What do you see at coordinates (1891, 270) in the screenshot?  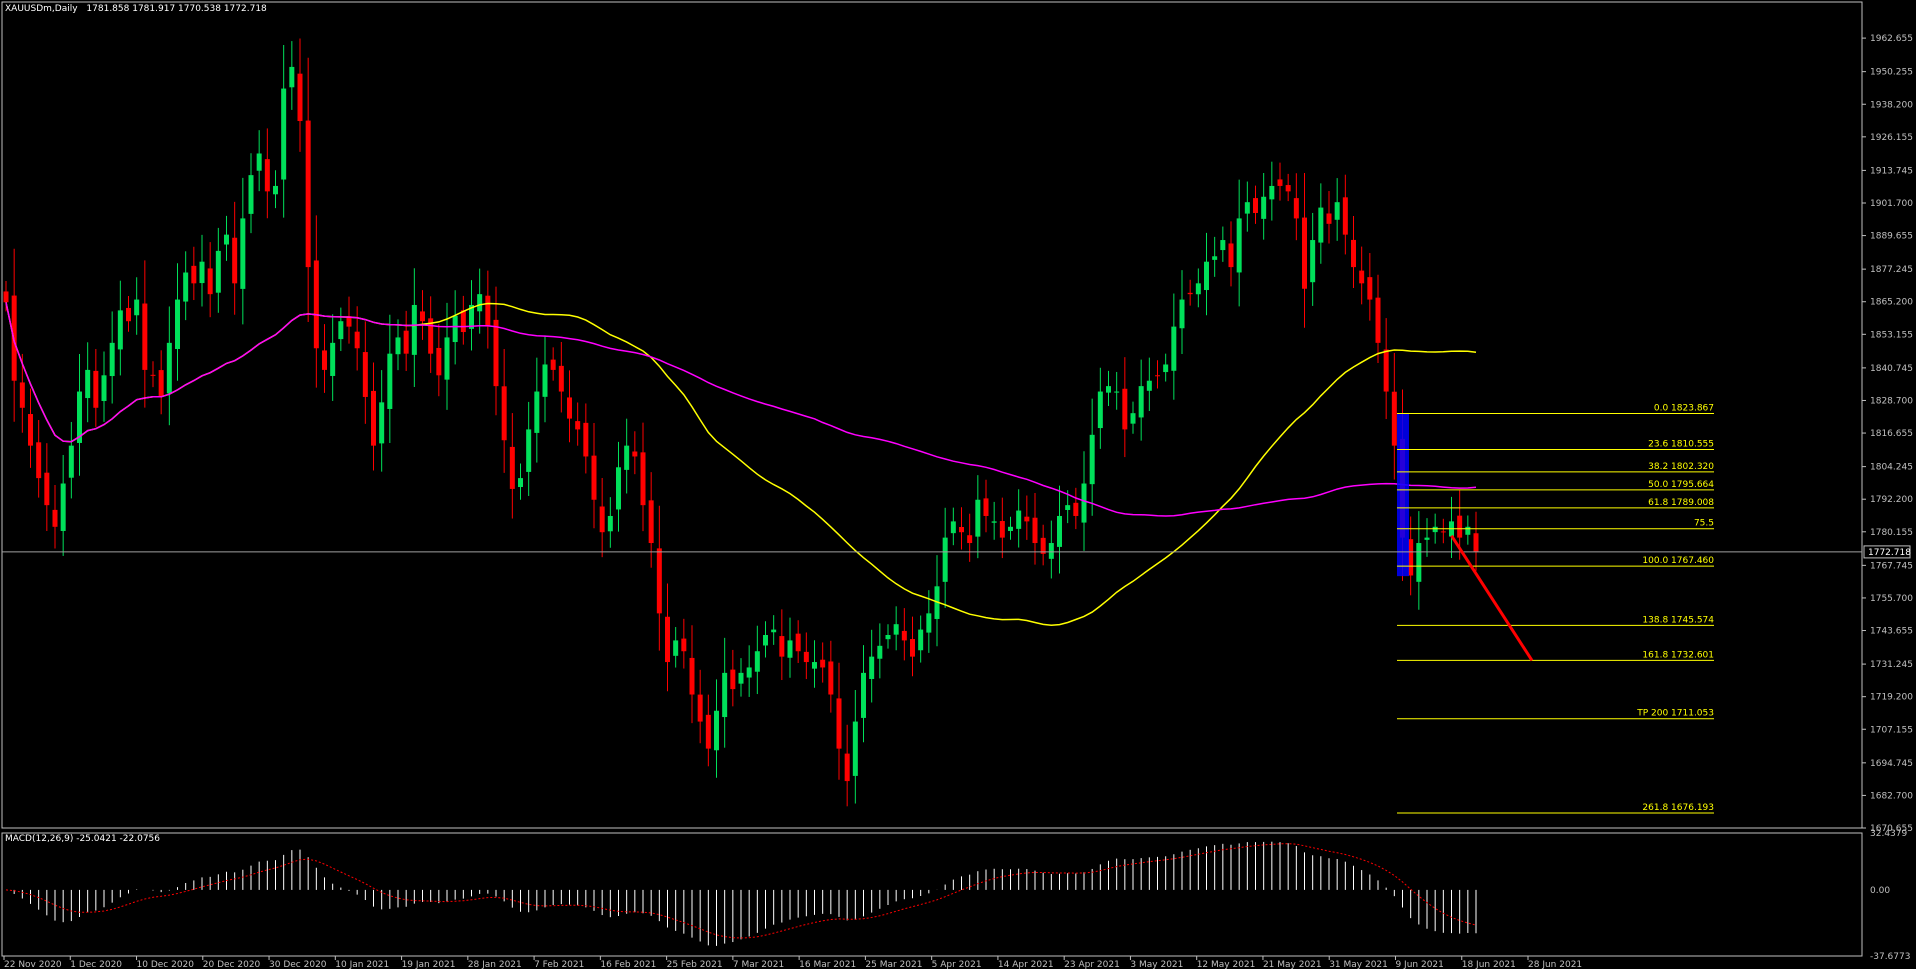 I see `y-tick-label: 1877.245` at bounding box center [1891, 270].